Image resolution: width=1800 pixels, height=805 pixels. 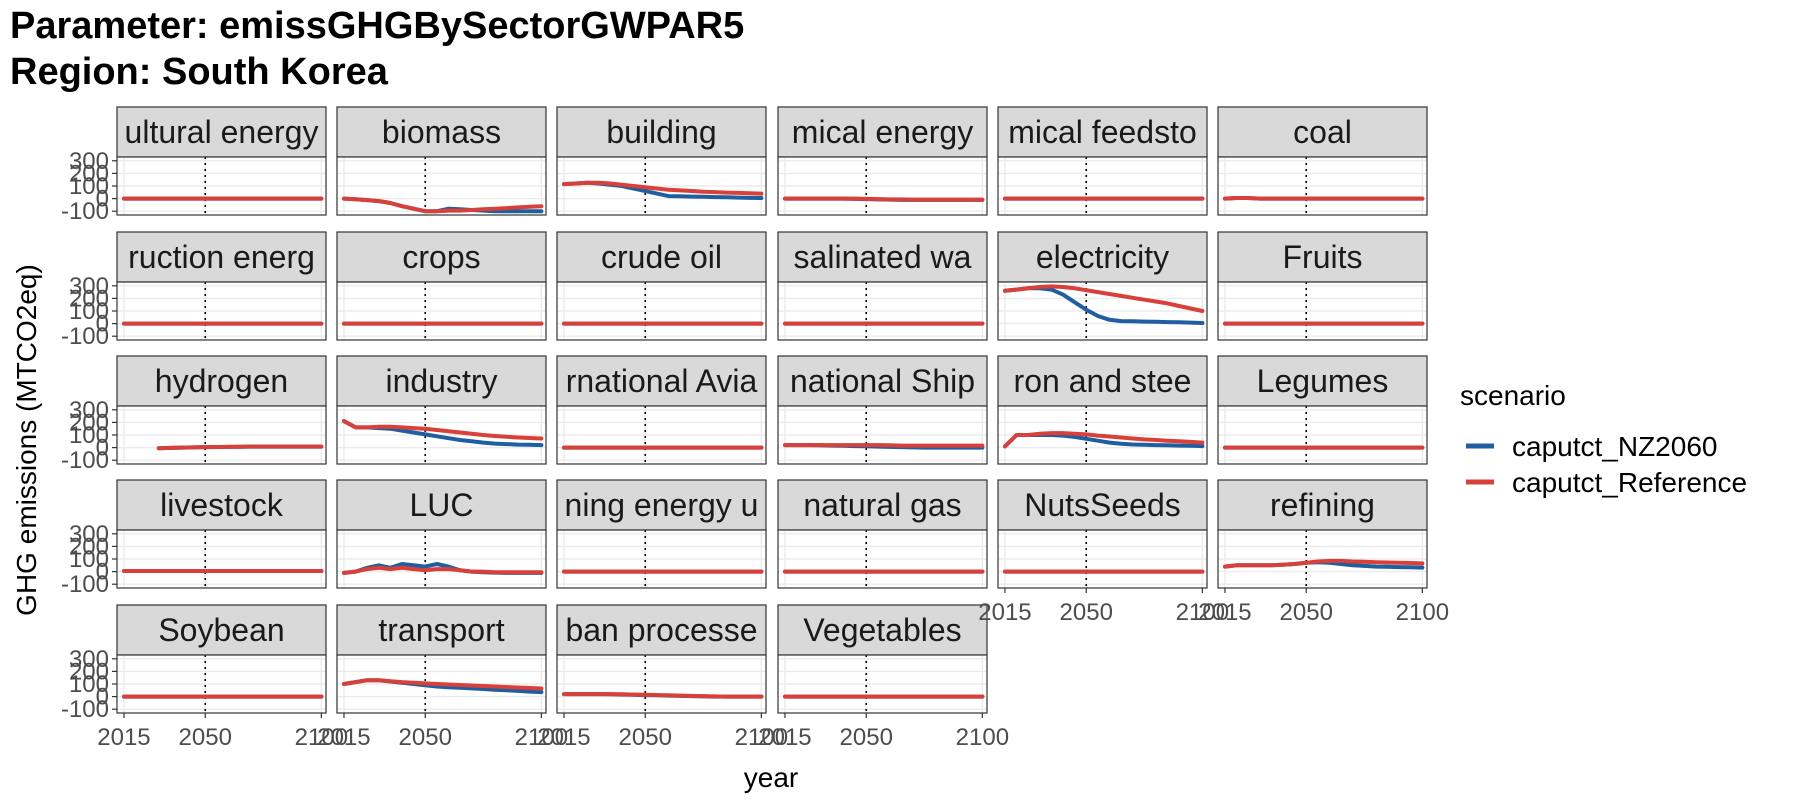 What do you see at coordinates (441, 132) in the screenshot?
I see `facet-strip-label: biomass` at bounding box center [441, 132].